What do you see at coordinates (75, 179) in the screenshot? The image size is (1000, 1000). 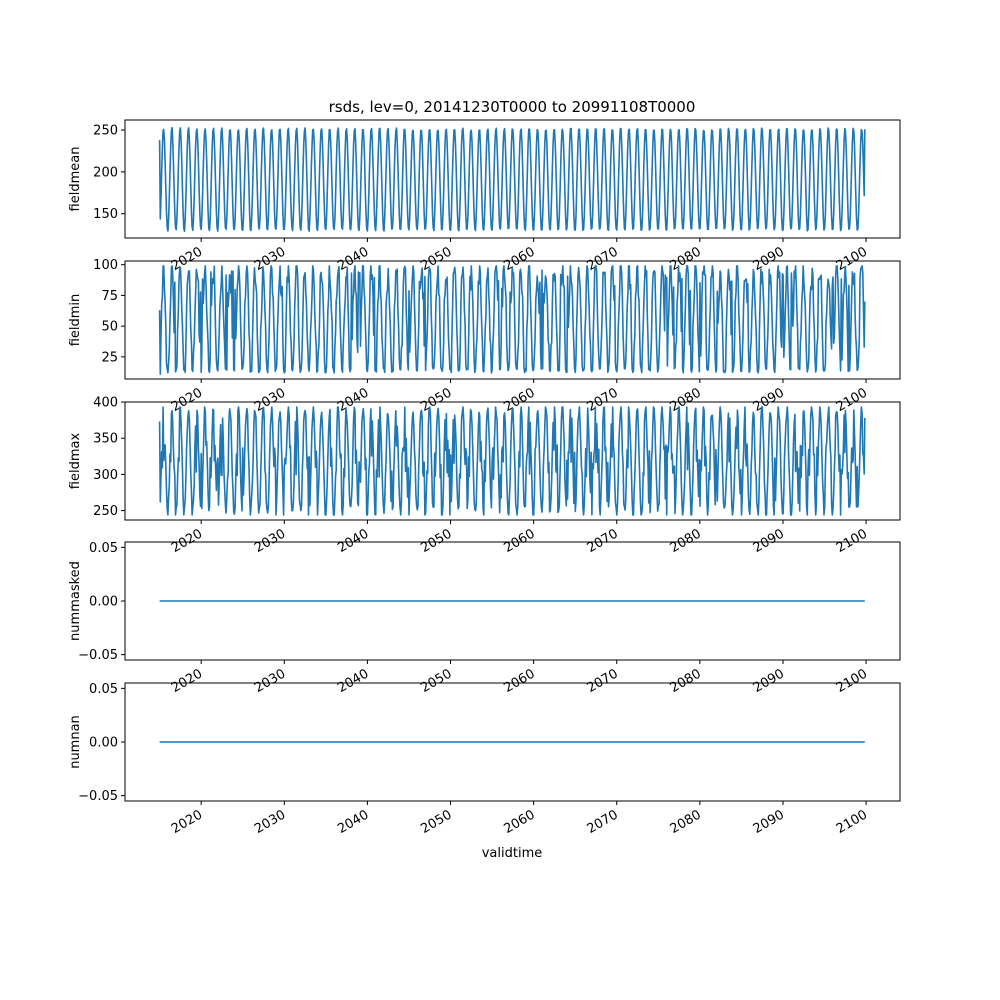 I see `fieldmean-y-axis-label: fieldmean` at bounding box center [75, 179].